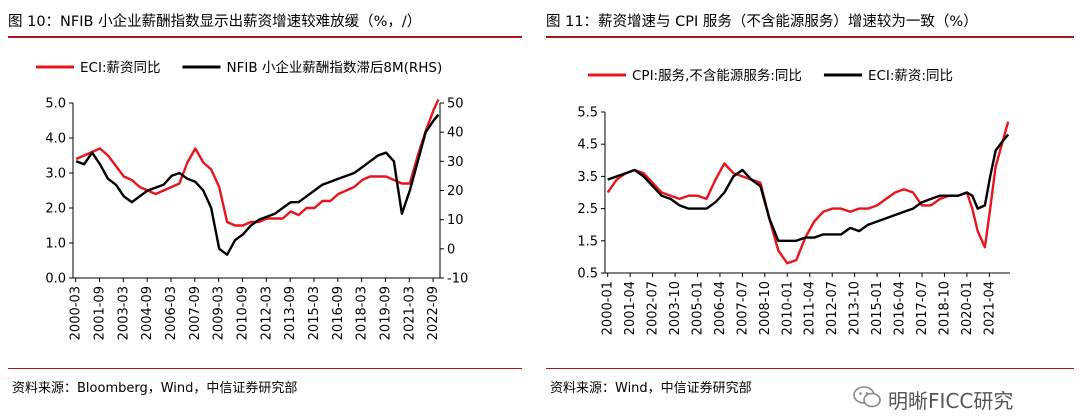  What do you see at coordinates (587, 274) in the screenshot?
I see `y-tick-label: 0.5` at bounding box center [587, 274].